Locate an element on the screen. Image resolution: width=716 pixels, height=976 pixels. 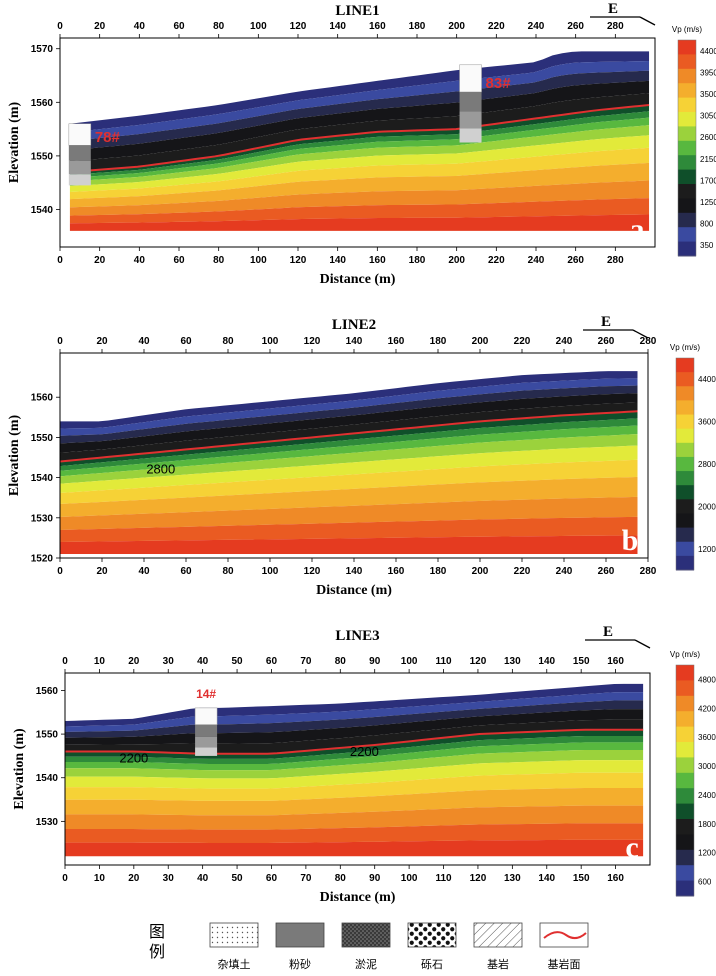
x-tick-label: 50 is located at coordinates (237, 878).